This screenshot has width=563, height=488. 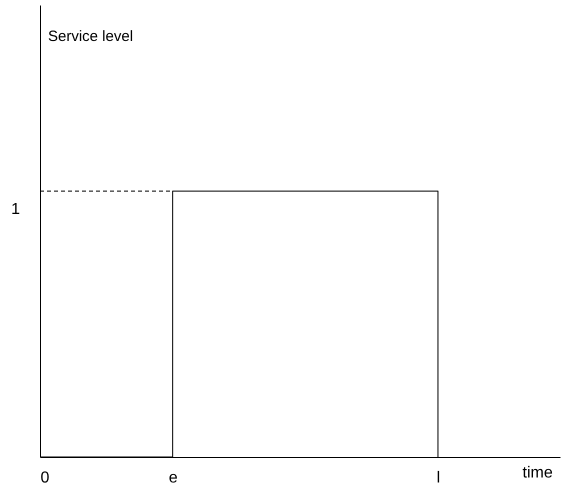 What do you see at coordinates (45, 478) in the screenshot?
I see `x-tick-label: 0` at bounding box center [45, 478].